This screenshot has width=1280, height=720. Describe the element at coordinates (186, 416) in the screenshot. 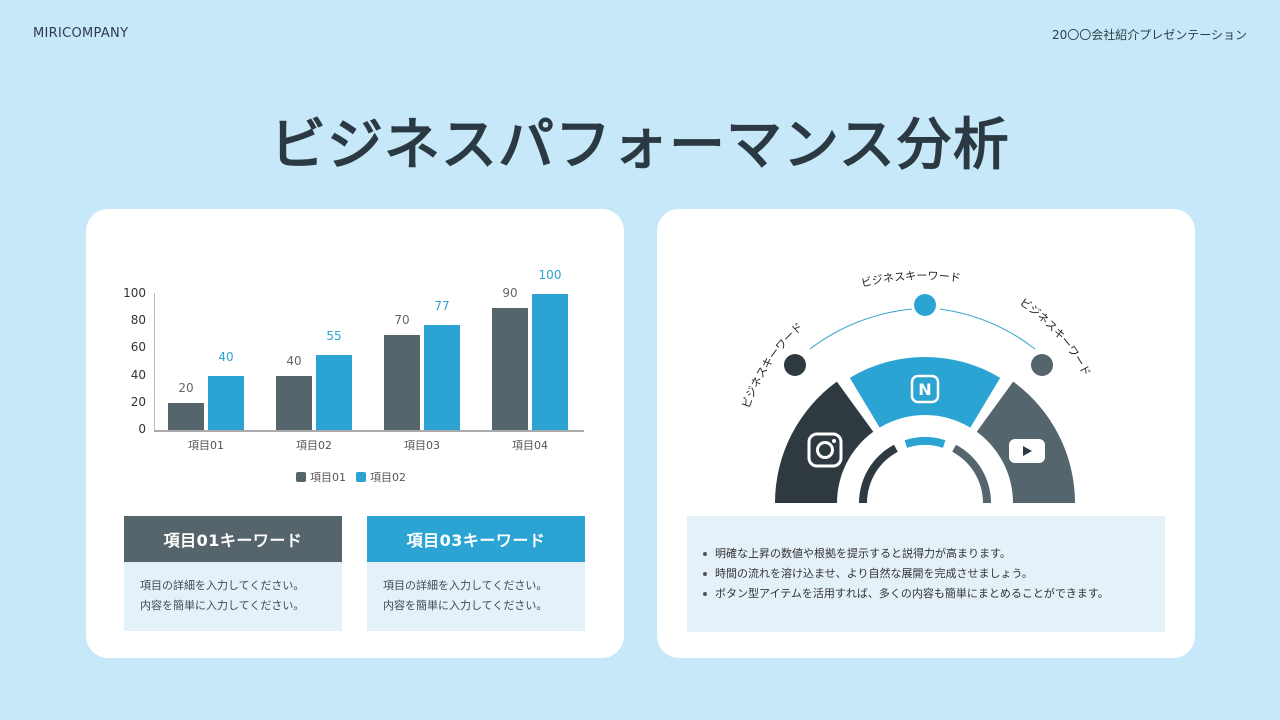

I see `bar-1-series1` at that location.